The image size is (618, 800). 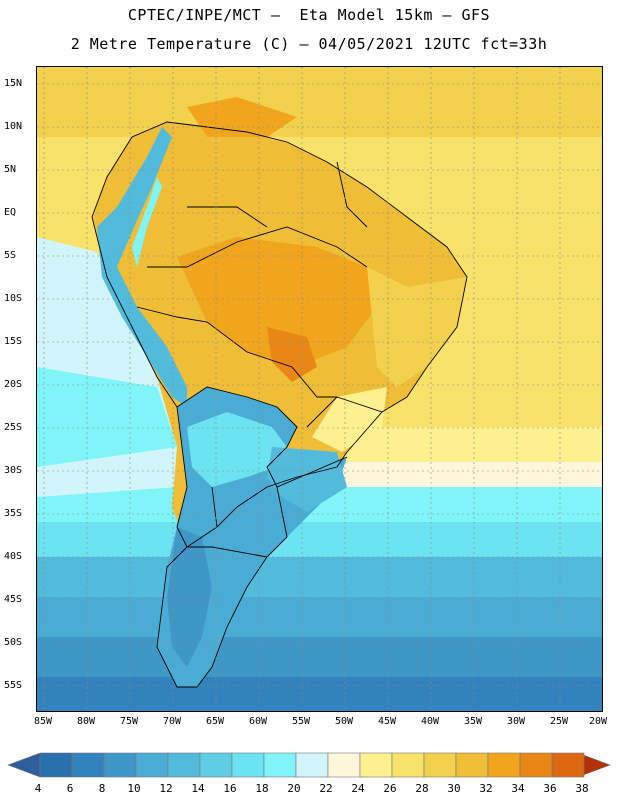 What do you see at coordinates (309, 15) in the screenshot?
I see `chart-title: CPTEC/INPE/MCT – Eta Model 15km – GFS` at bounding box center [309, 15].